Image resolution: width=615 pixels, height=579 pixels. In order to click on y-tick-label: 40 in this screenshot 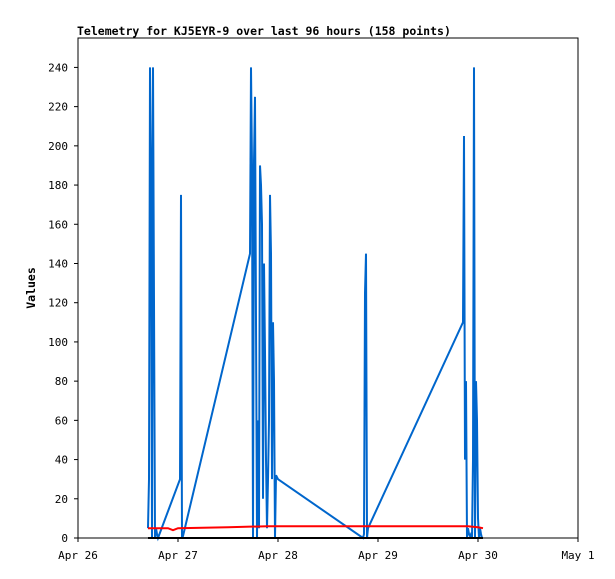, I will do `click(61, 460)`.